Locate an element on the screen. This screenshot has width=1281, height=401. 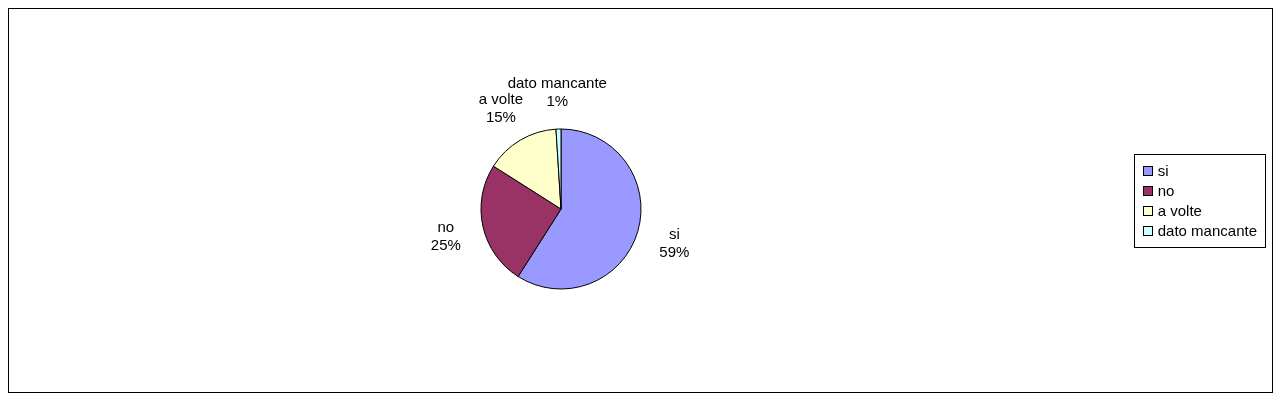
slice-label: dato mancante is located at coordinates (557, 83).